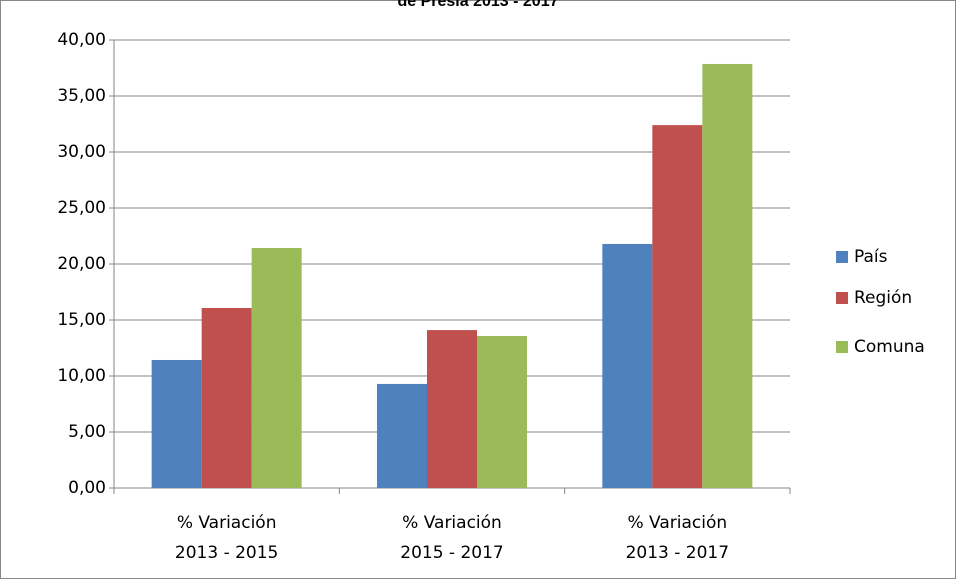  Describe the element at coordinates (87, 488) in the screenshot. I see `y-tick-label: 0,00` at that location.